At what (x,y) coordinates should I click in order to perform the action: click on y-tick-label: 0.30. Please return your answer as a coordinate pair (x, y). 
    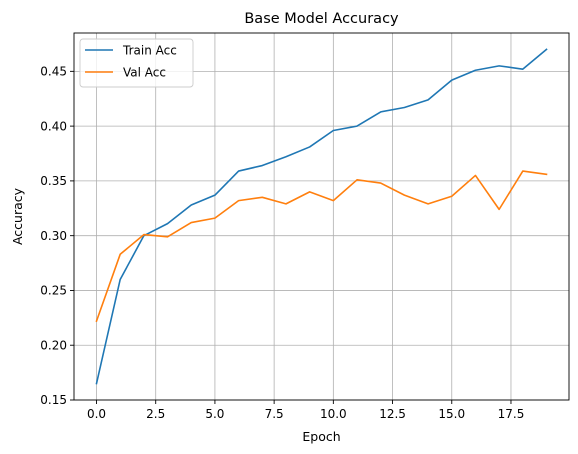
    Looking at the image, I should click on (53, 236).